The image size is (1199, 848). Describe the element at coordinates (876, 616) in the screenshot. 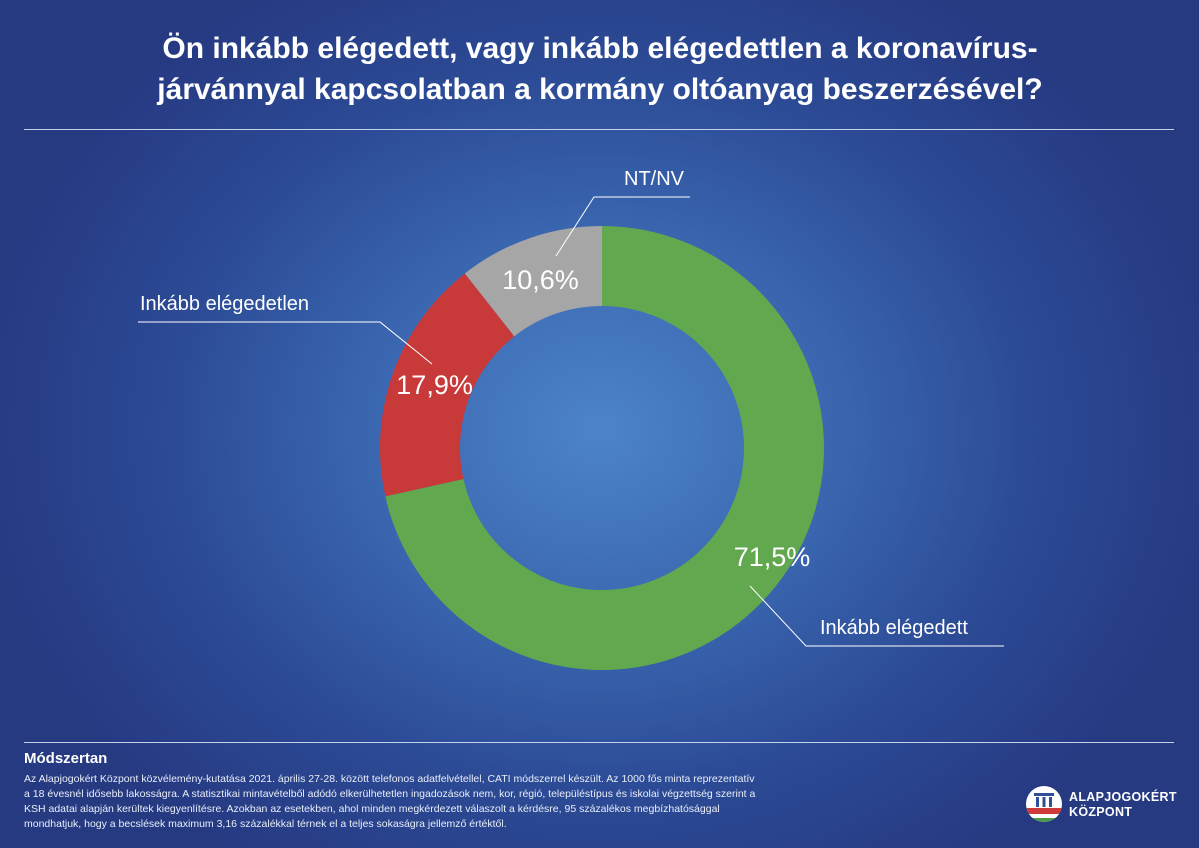

I see `leader-line-inkabb-elegedett` at that location.